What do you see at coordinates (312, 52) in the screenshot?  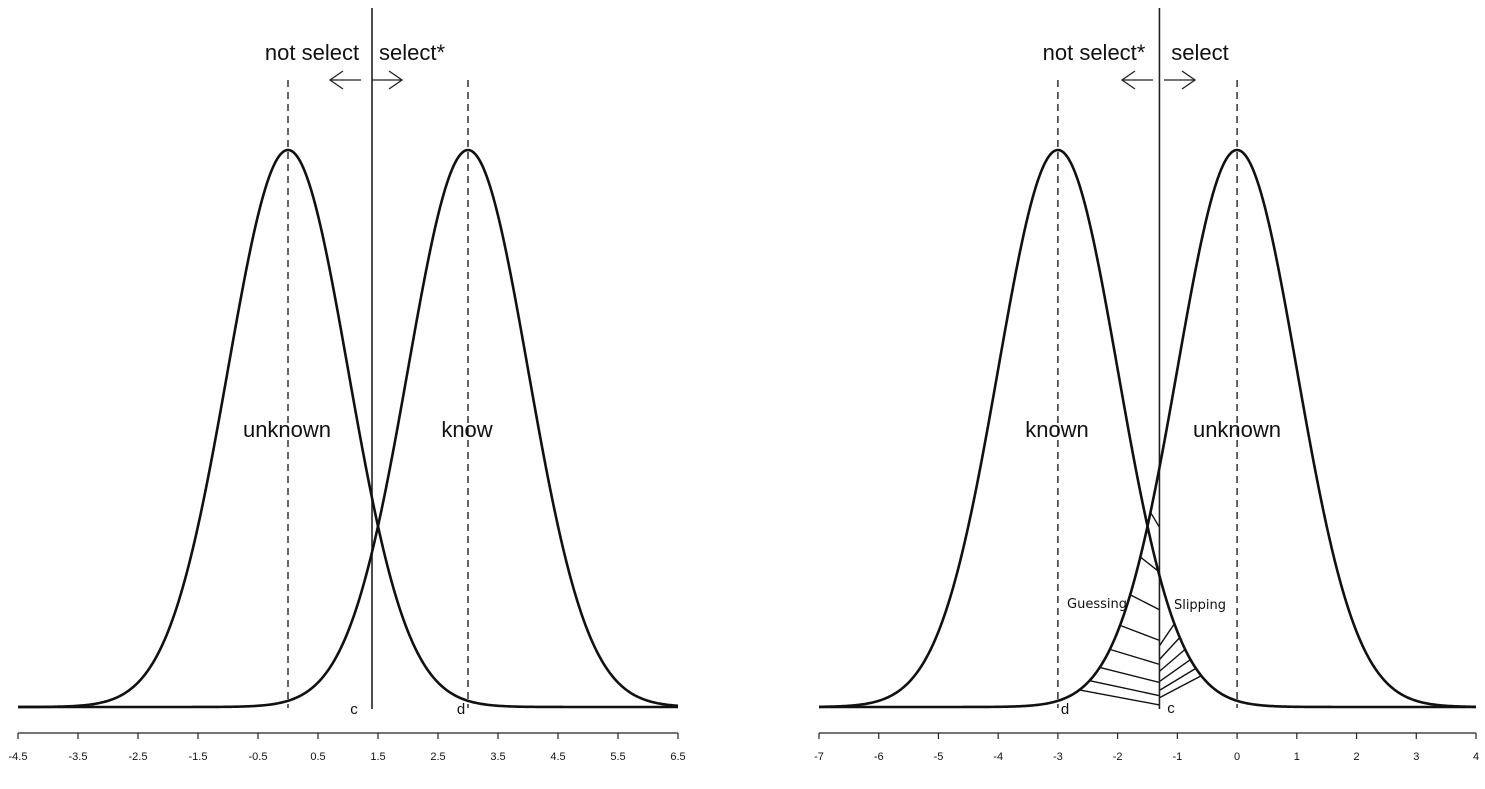 I see `left-not-select-label: not select` at bounding box center [312, 52].